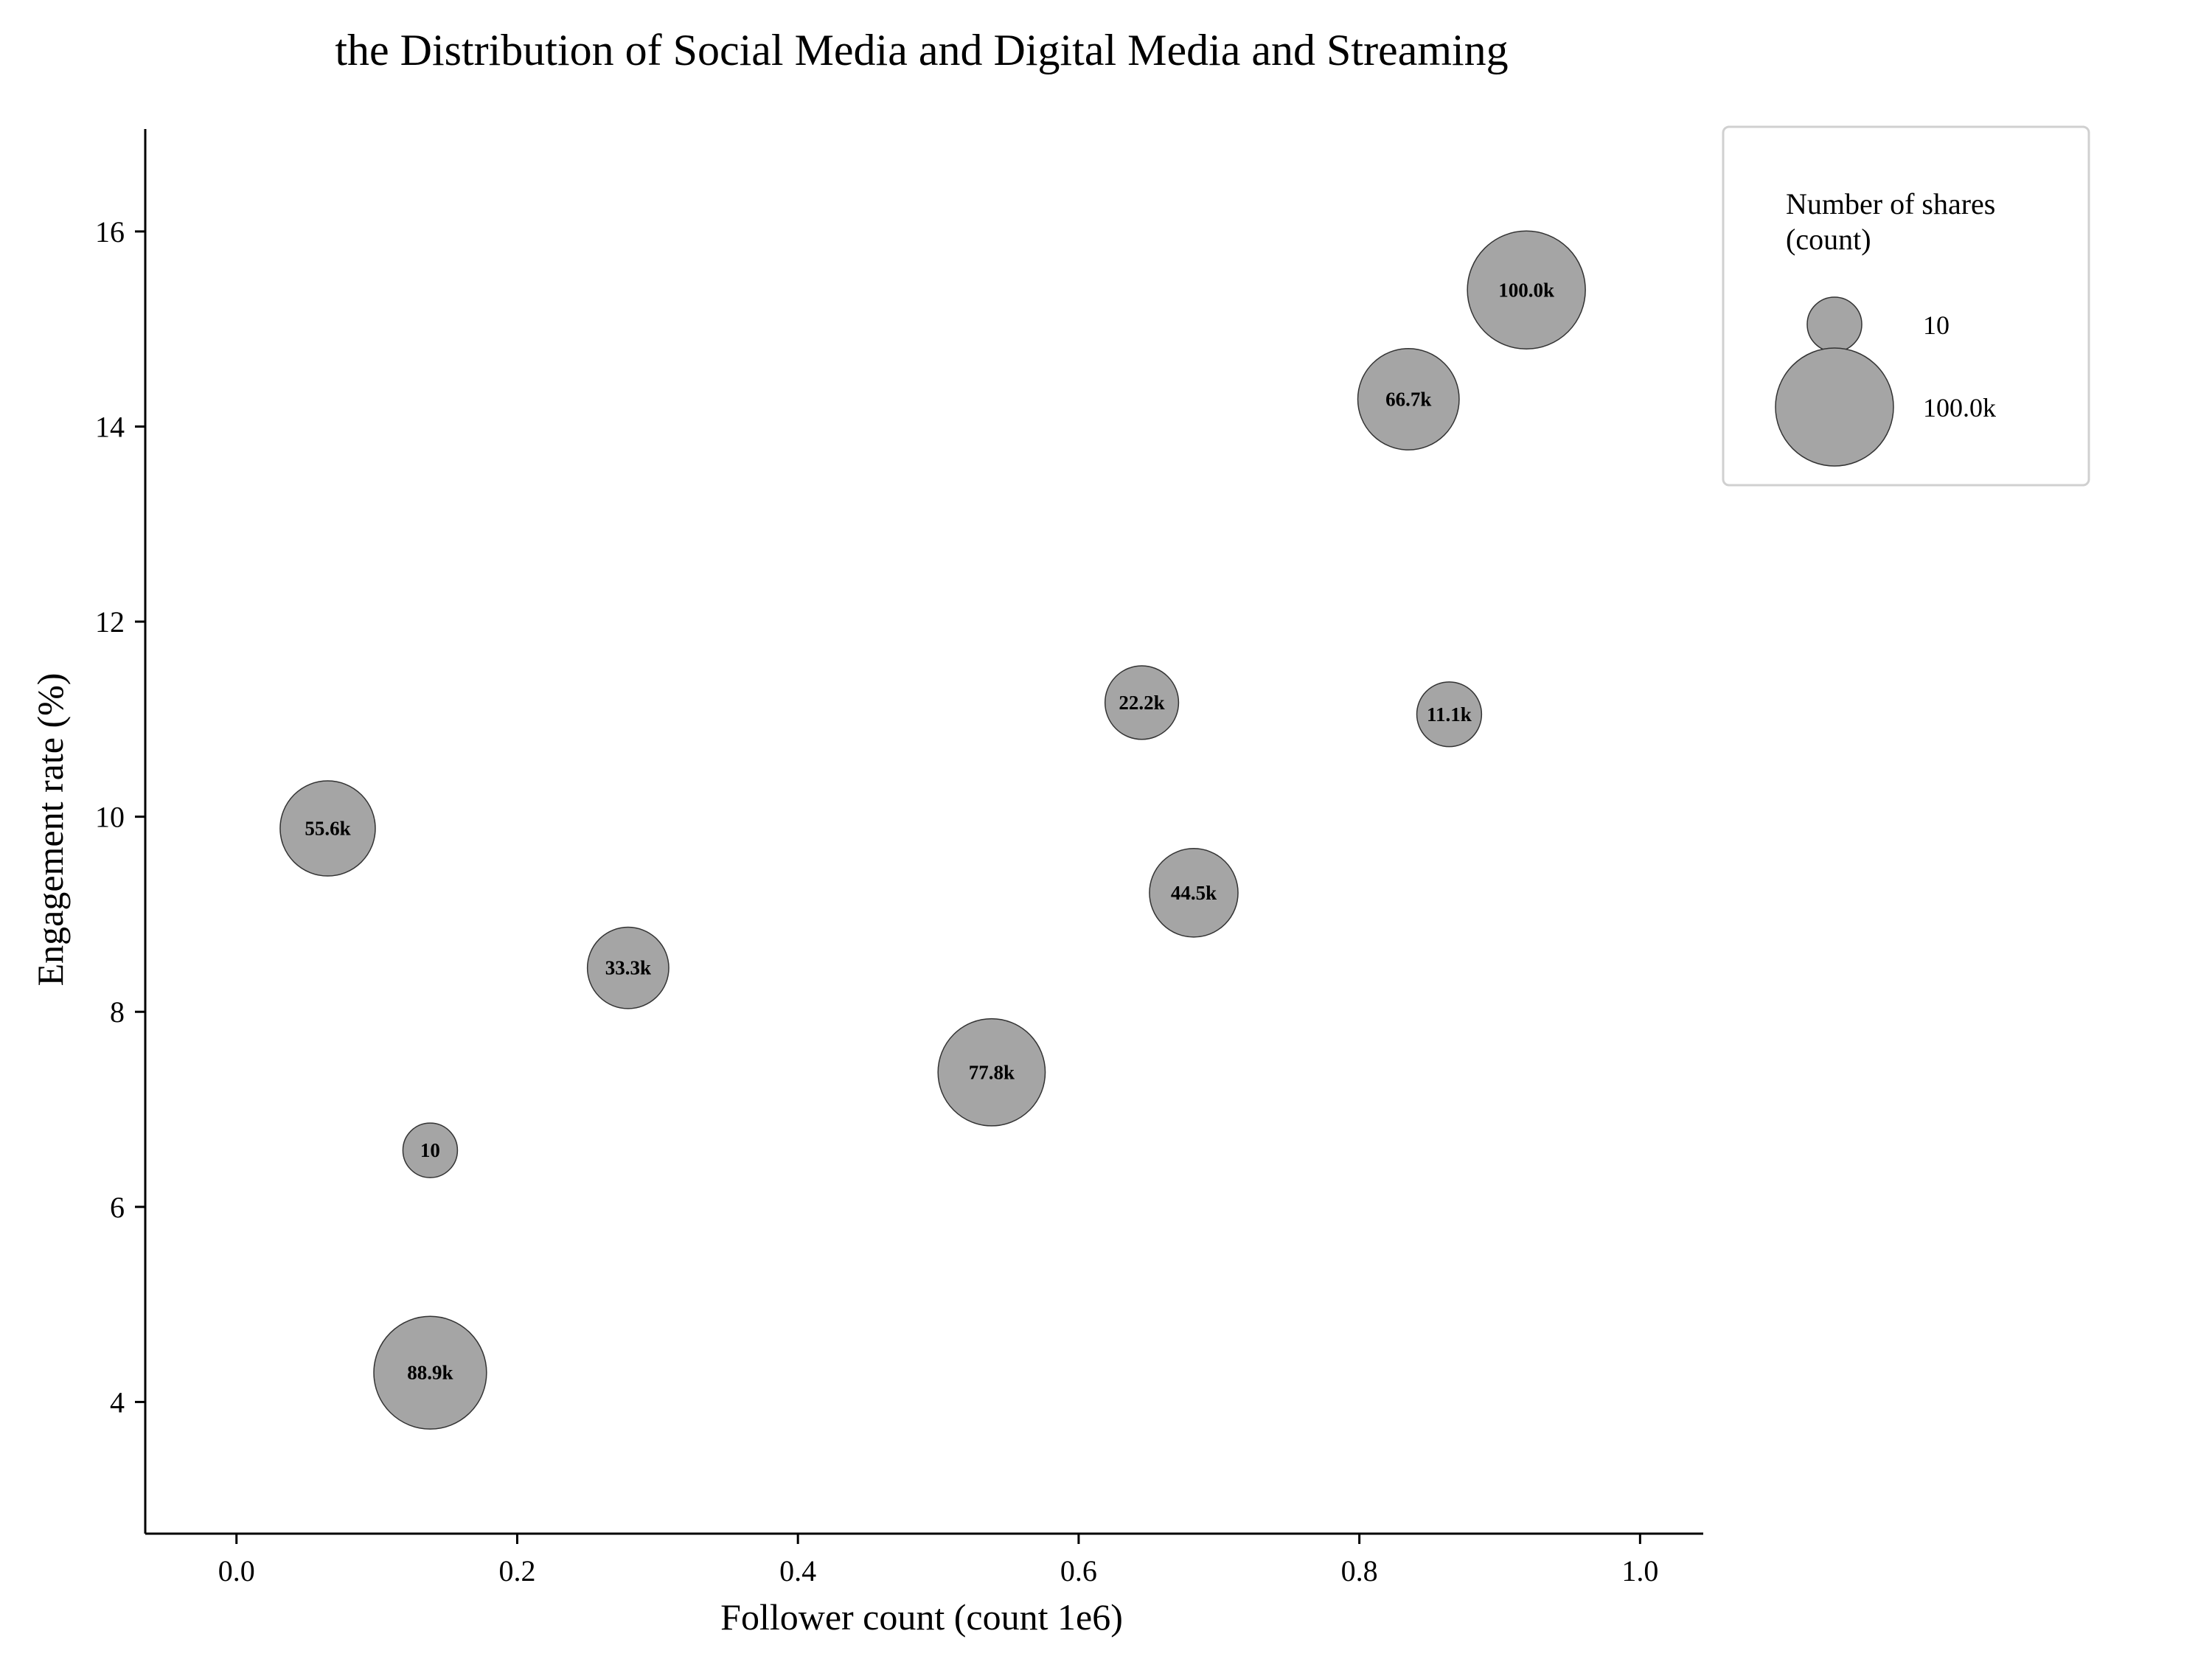  I want to click on bubble-label: 44.5k, so click(1194, 893).